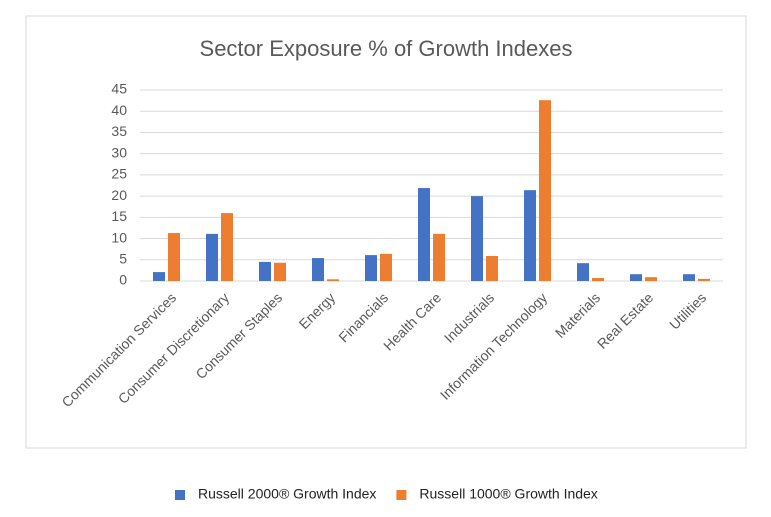 The width and height of the screenshot is (771, 517). I want to click on y-tick-label: 40, so click(119, 110).